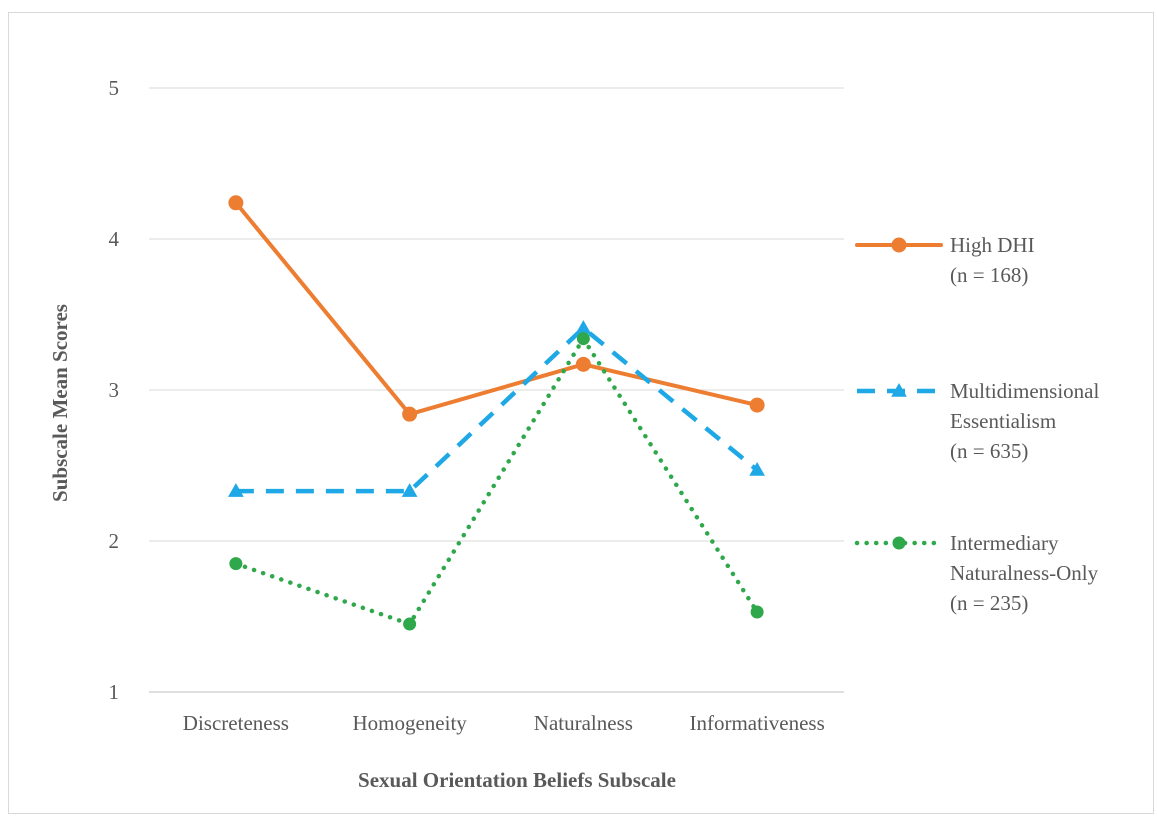 This screenshot has width=1157, height=817. What do you see at coordinates (60, 403) in the screenshot?
I see `y-axis-title: Subscale Mean Scores` at bounding box center [60, 403].